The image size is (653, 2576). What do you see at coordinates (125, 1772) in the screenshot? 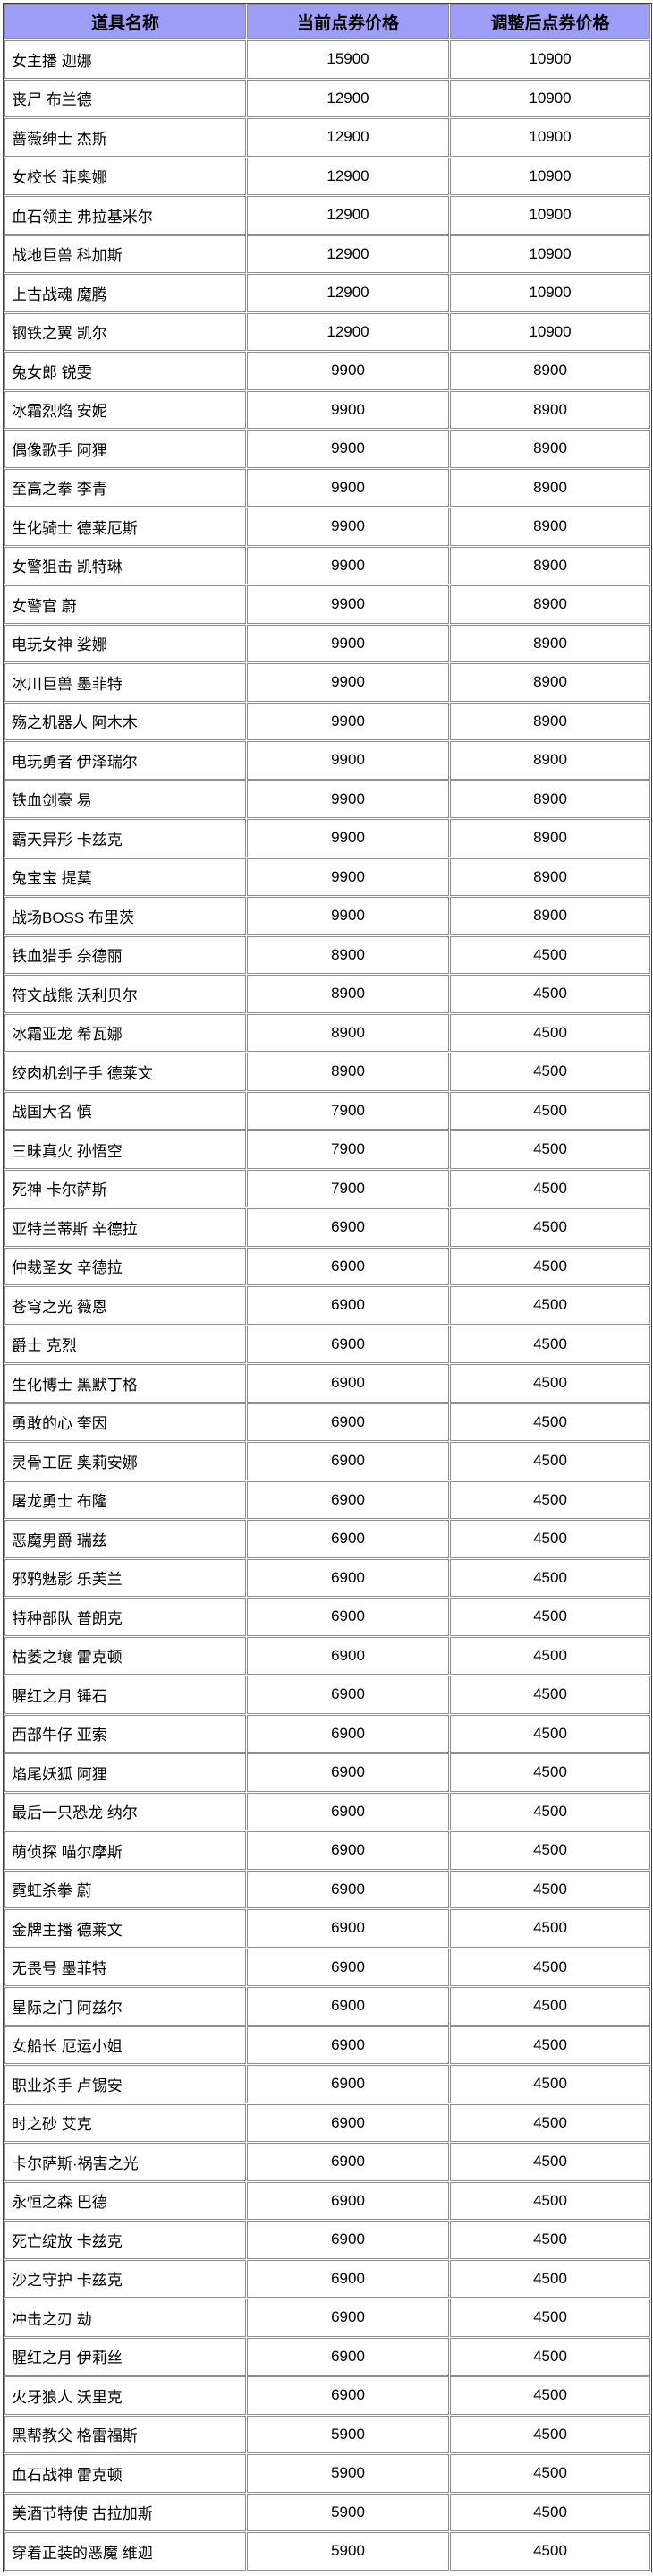
I see `item-name-cell: 焰尾妖狐 阿狸` at bounding box center [125, 1772].